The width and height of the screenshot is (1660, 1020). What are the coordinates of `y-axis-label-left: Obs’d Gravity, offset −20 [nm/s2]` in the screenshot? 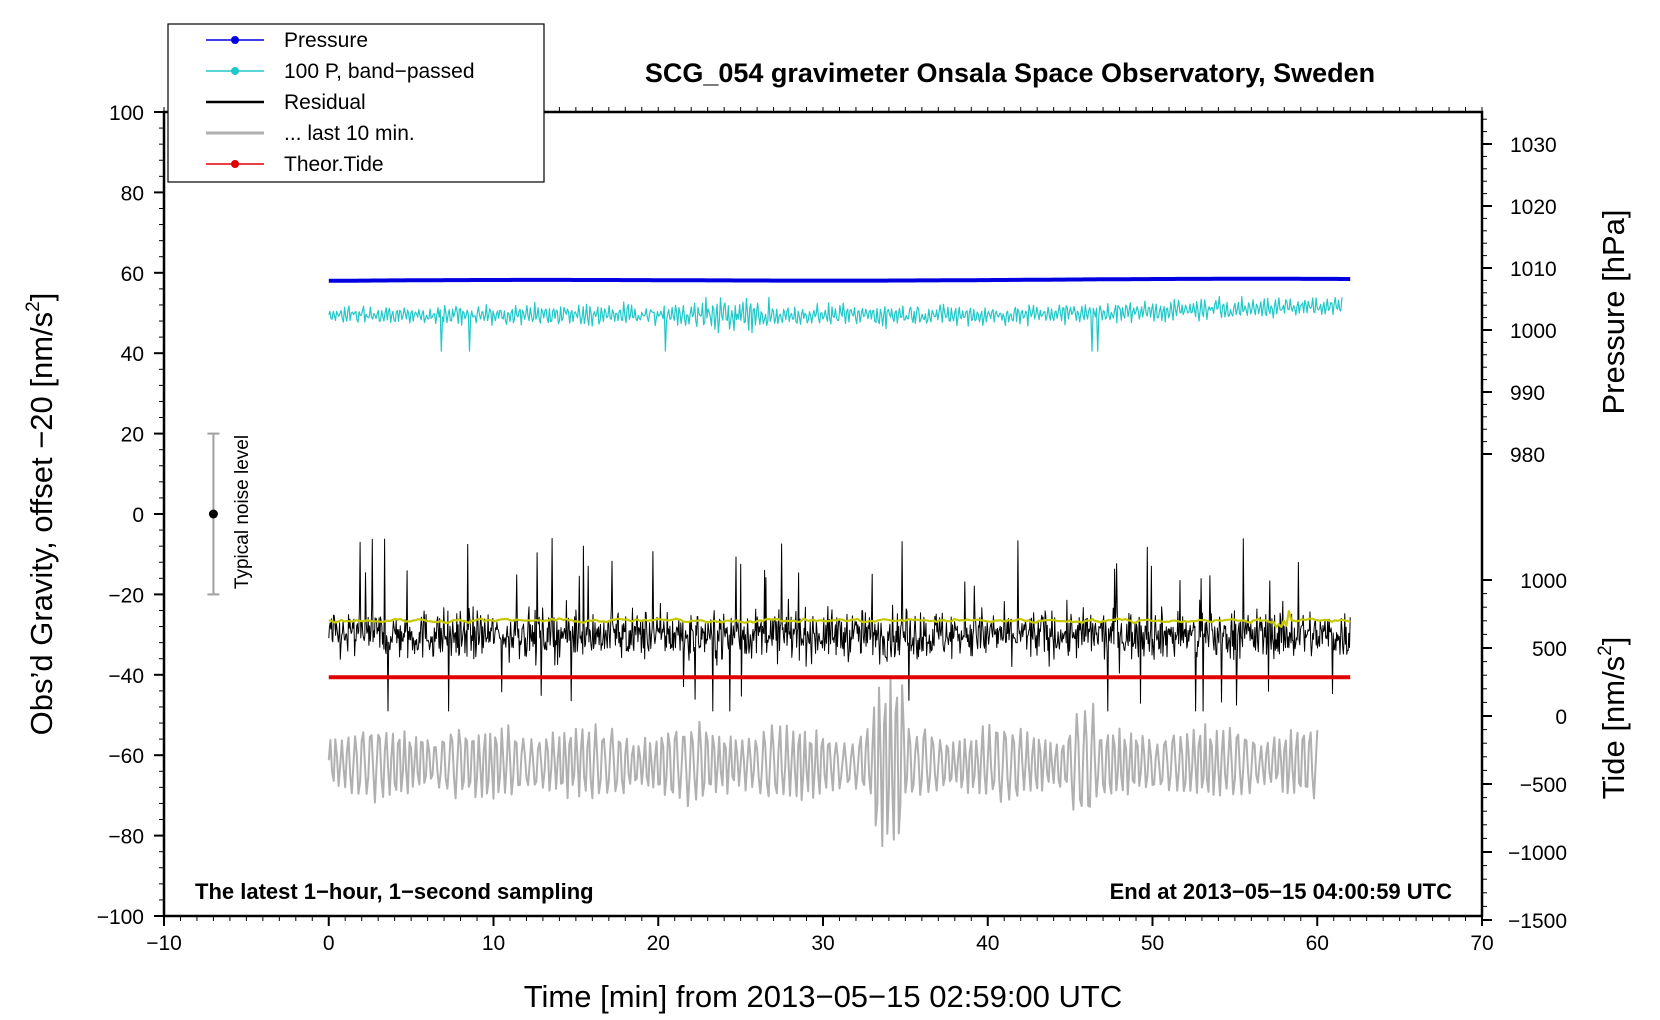 It's located at (41, 514).